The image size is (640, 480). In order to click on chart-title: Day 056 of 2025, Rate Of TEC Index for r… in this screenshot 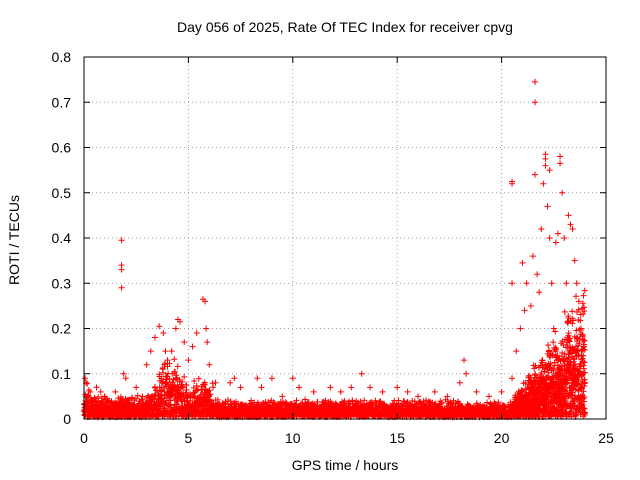, I will do `click(345, 27)`.